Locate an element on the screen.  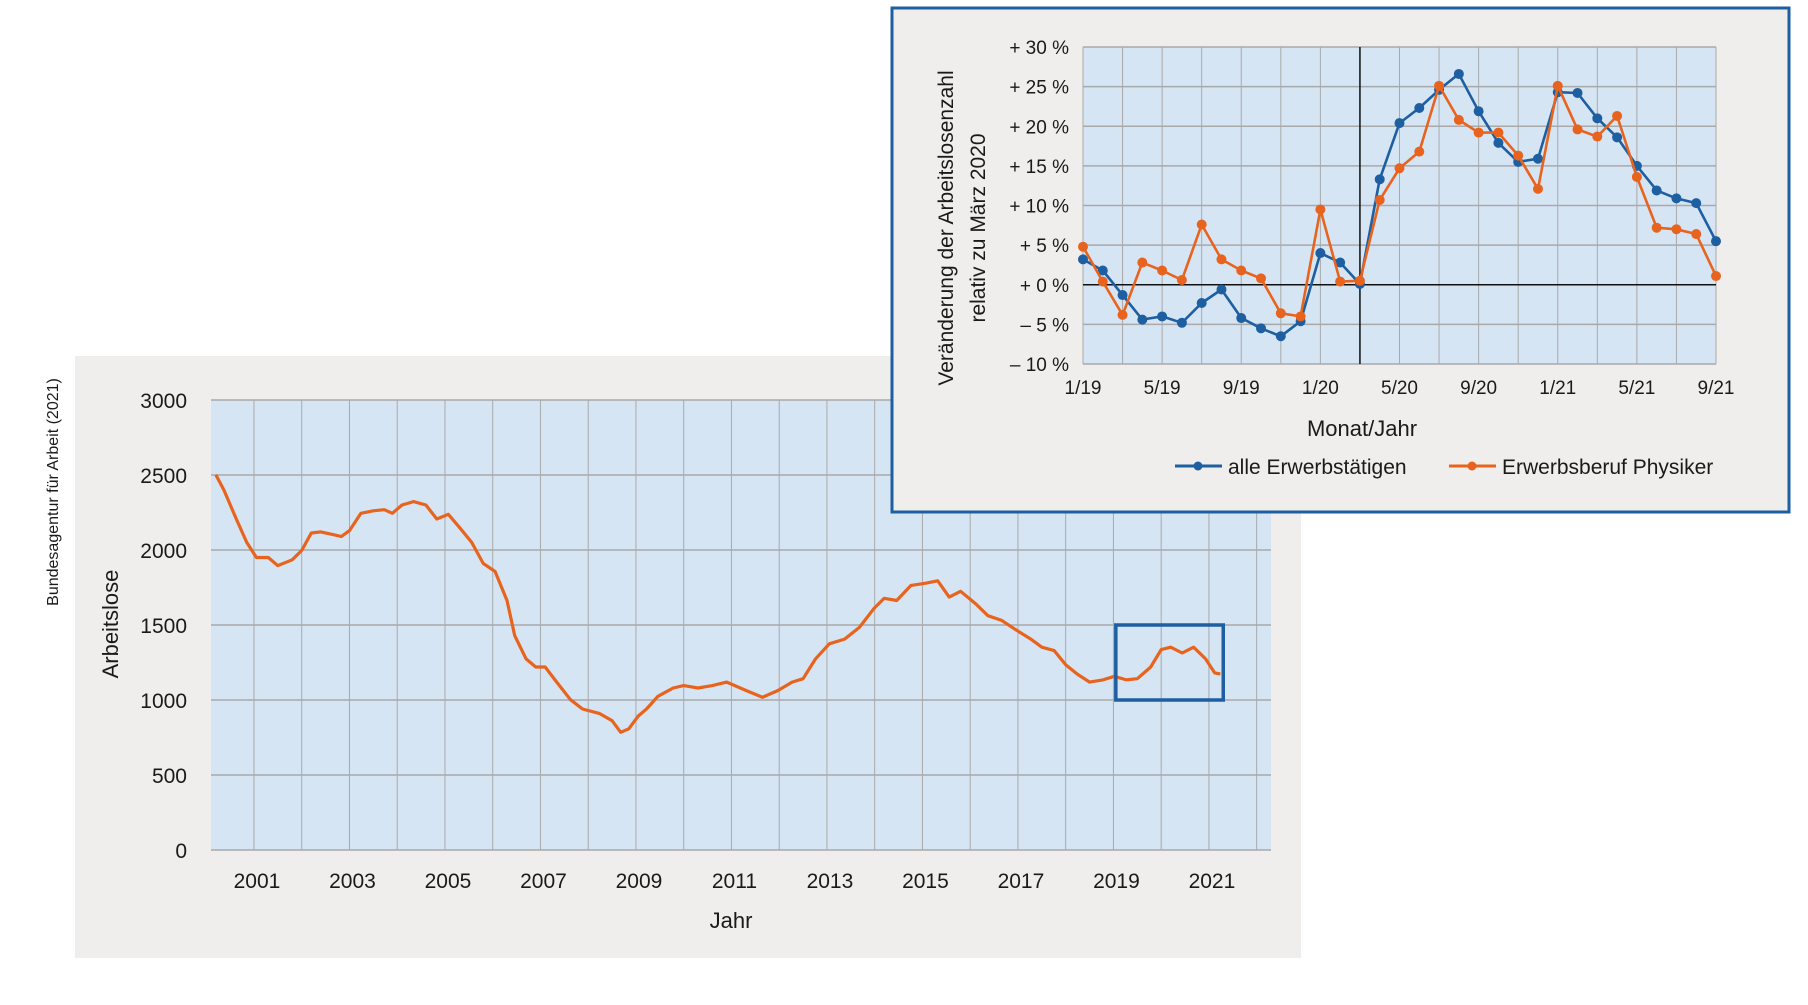
x-tick-label: 2017 is located at coordinates (1021, 881).